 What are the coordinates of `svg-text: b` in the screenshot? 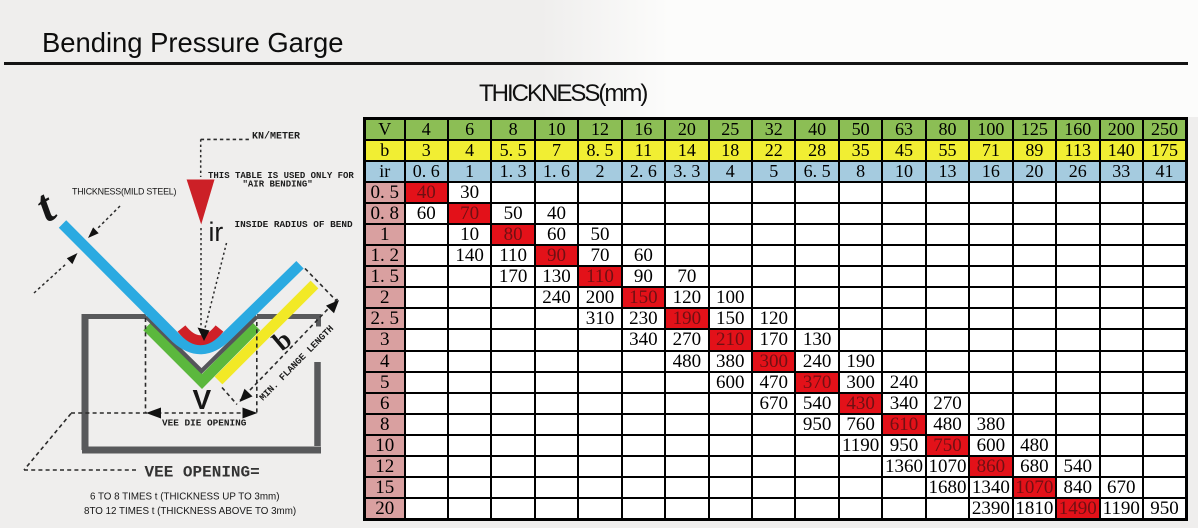 It's located at (282, 340).